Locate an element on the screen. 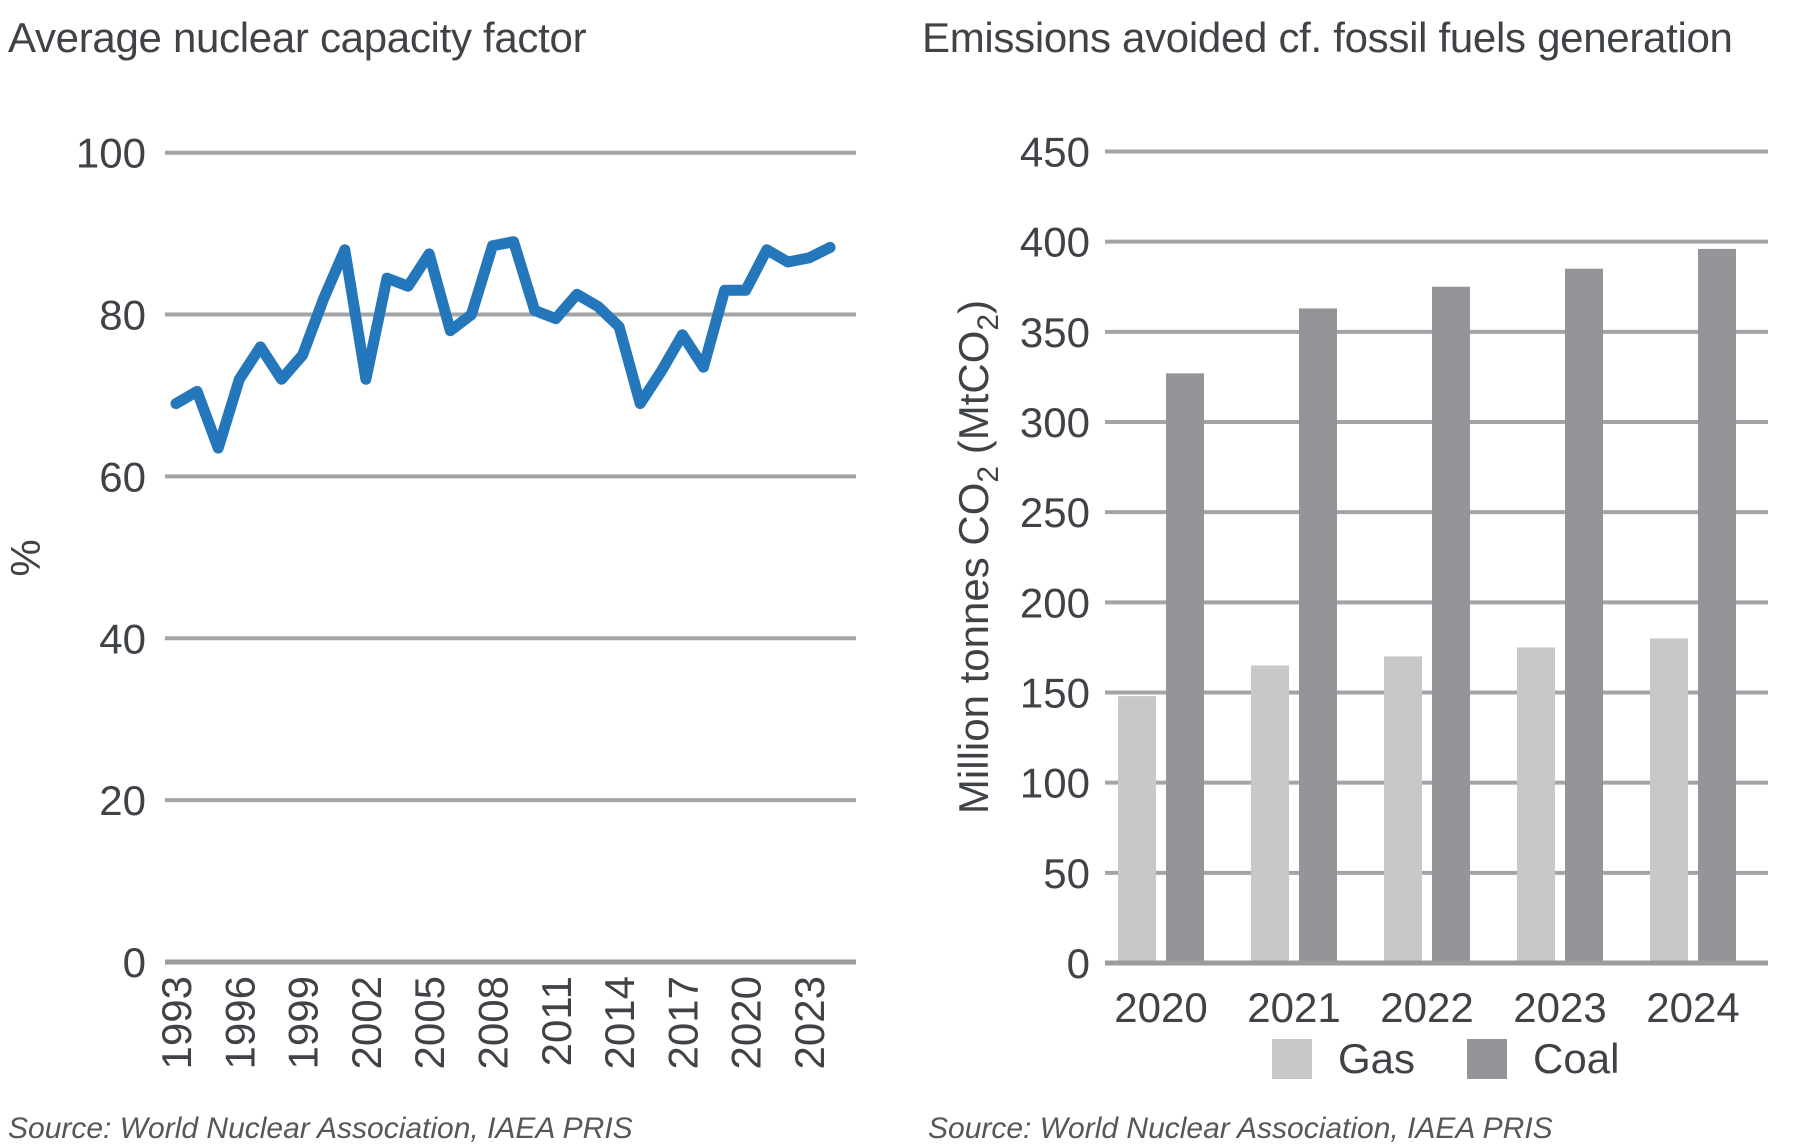 The image size is (1811, 1148). bar-coal-2024 is located at coordinates (1717, 605).